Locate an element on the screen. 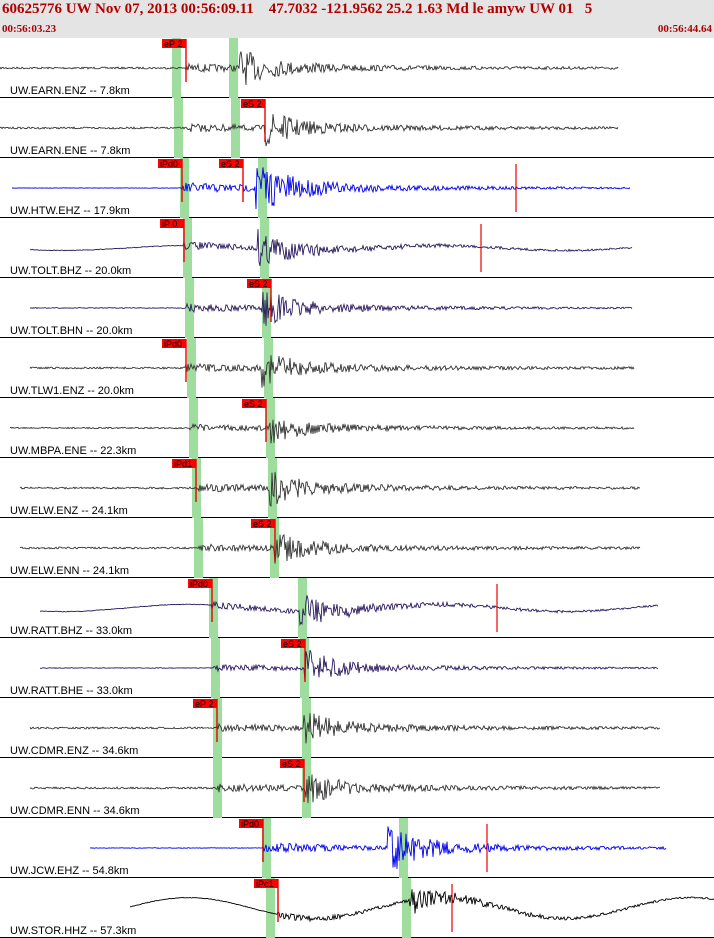 The image size is (714, 938). pick-label: iPd1 is located at coordinates (183, 464).